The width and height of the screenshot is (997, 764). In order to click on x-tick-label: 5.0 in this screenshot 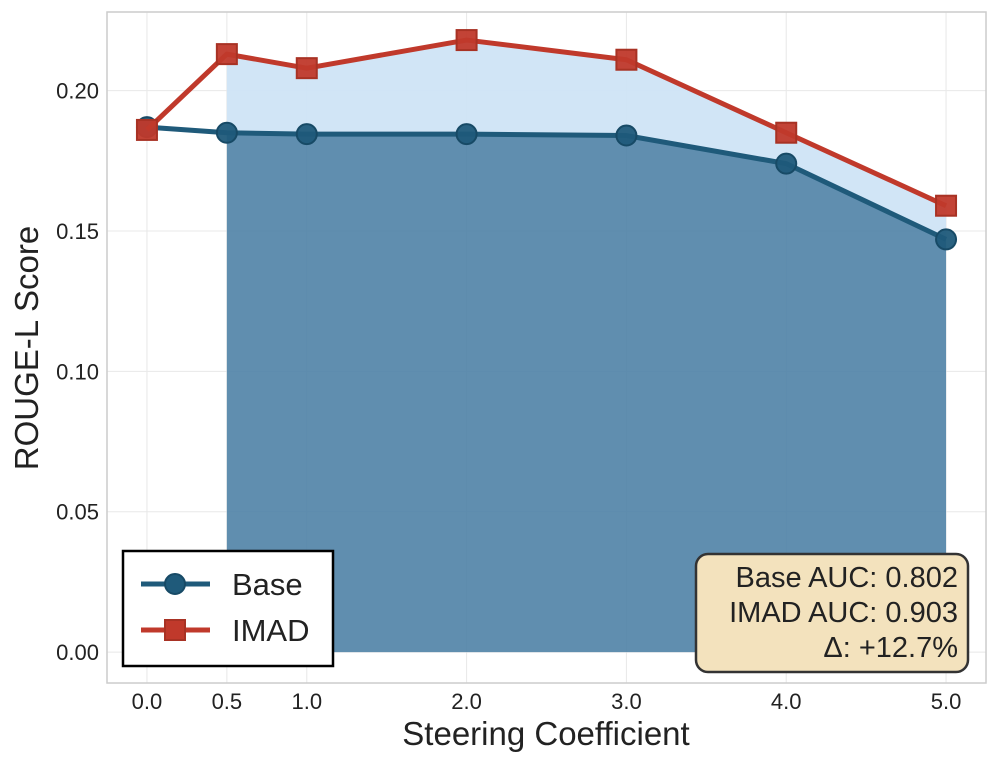, I will do `click(946, 701)`.